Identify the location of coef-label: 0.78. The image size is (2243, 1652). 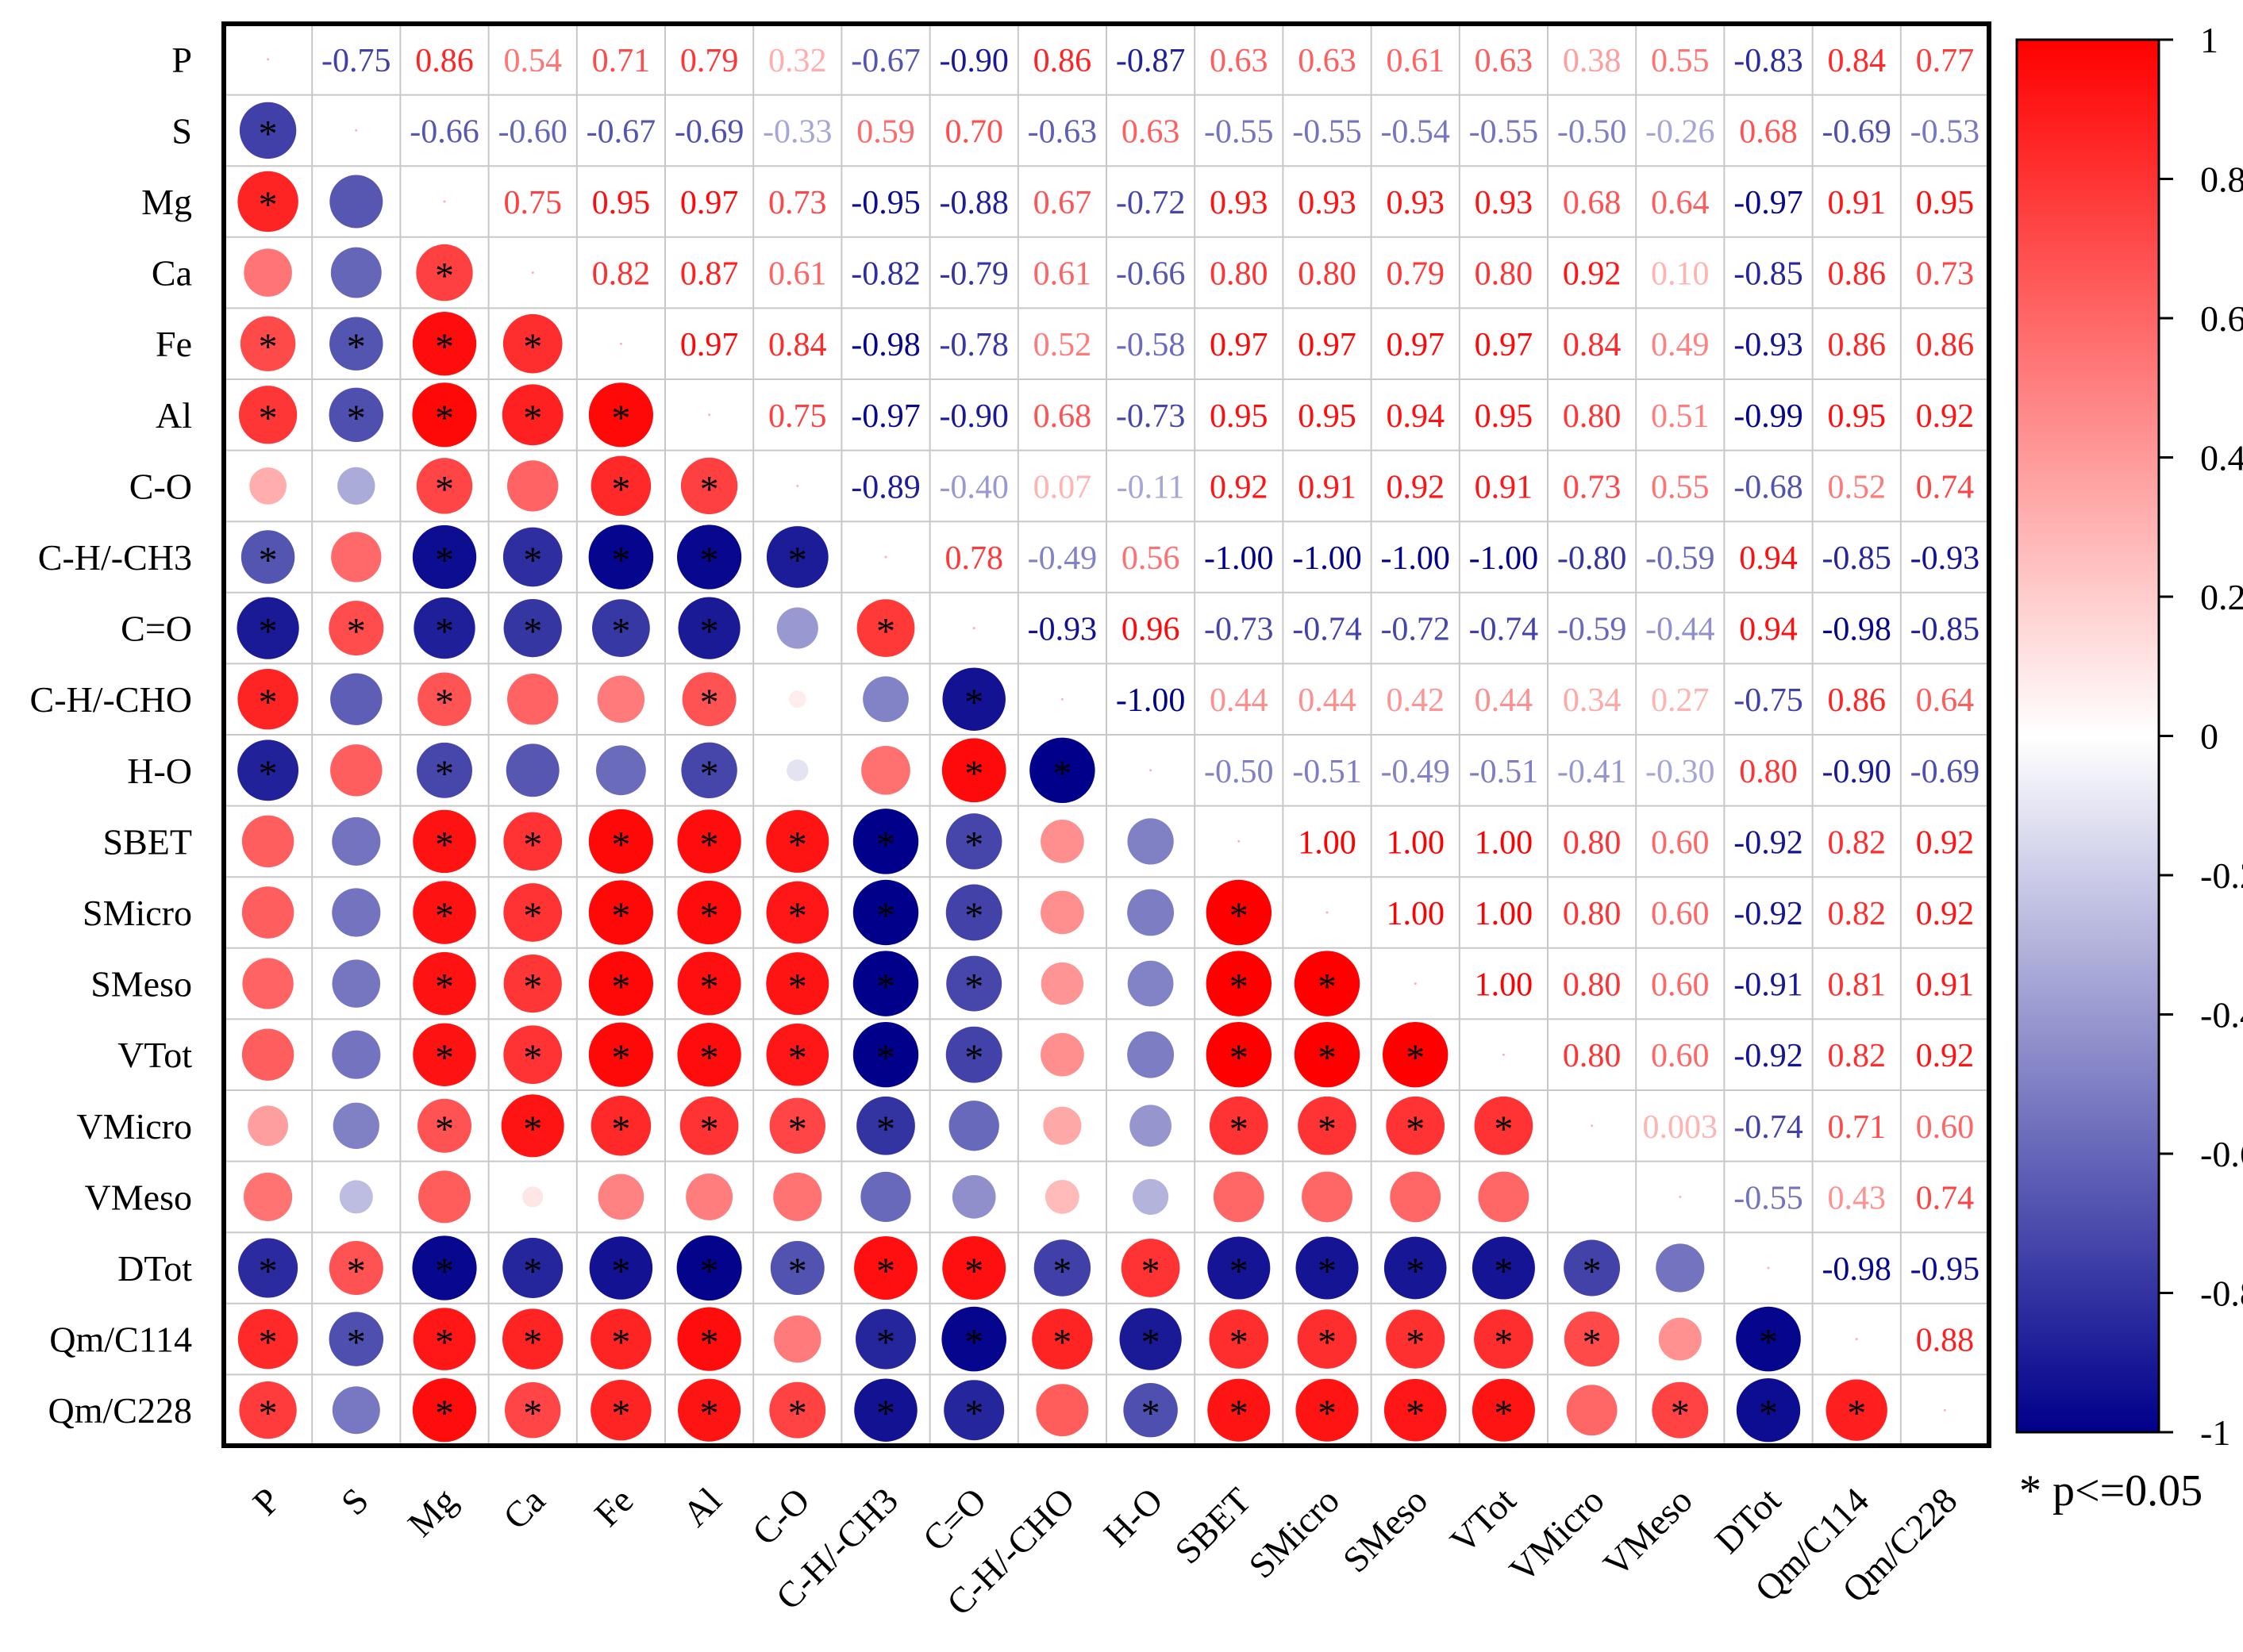
(974, 558).